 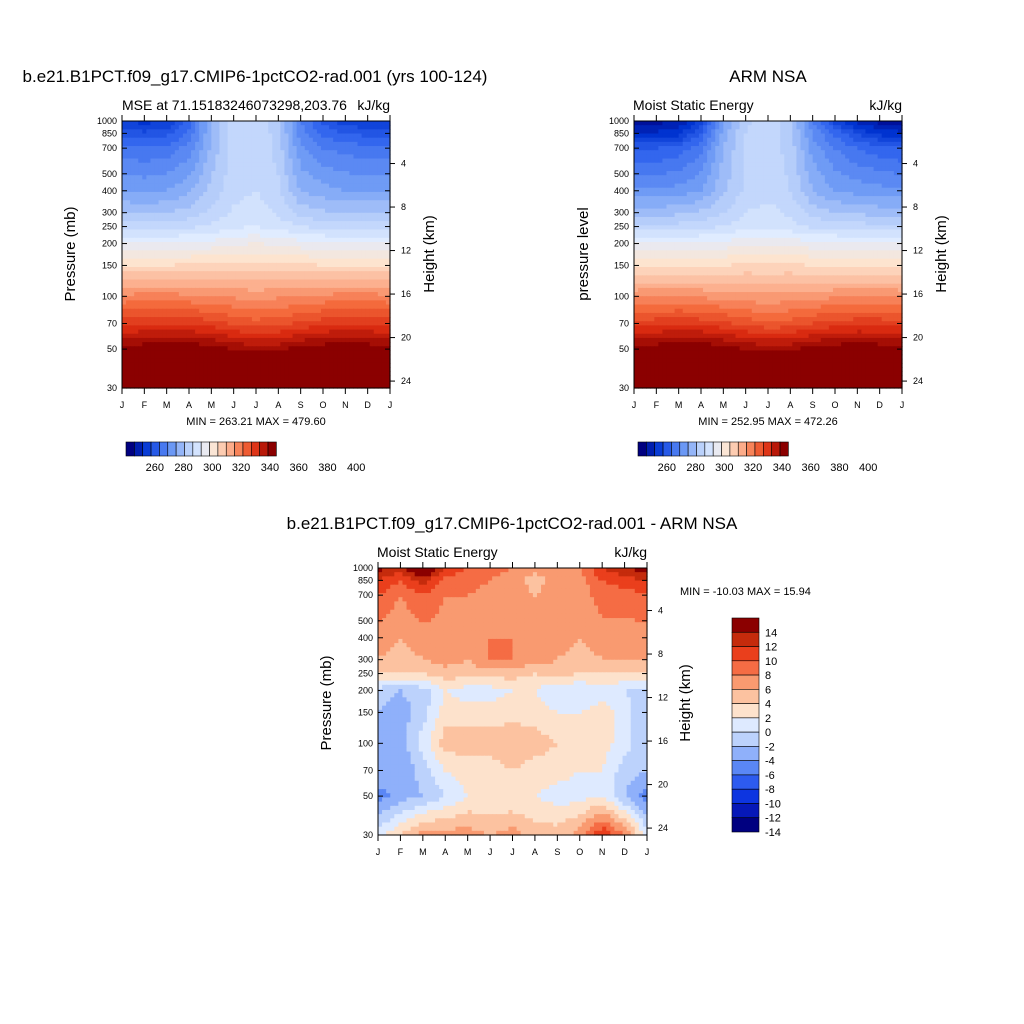 I want to click on panel-model-left-title: MSE at 71.15183246073298,203.76, so click(x=234, y=105).